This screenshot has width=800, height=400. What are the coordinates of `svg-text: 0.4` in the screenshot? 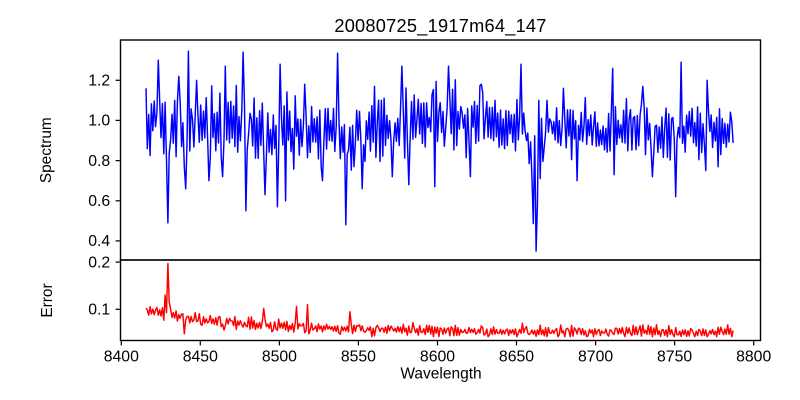 It's located at (99, 241).